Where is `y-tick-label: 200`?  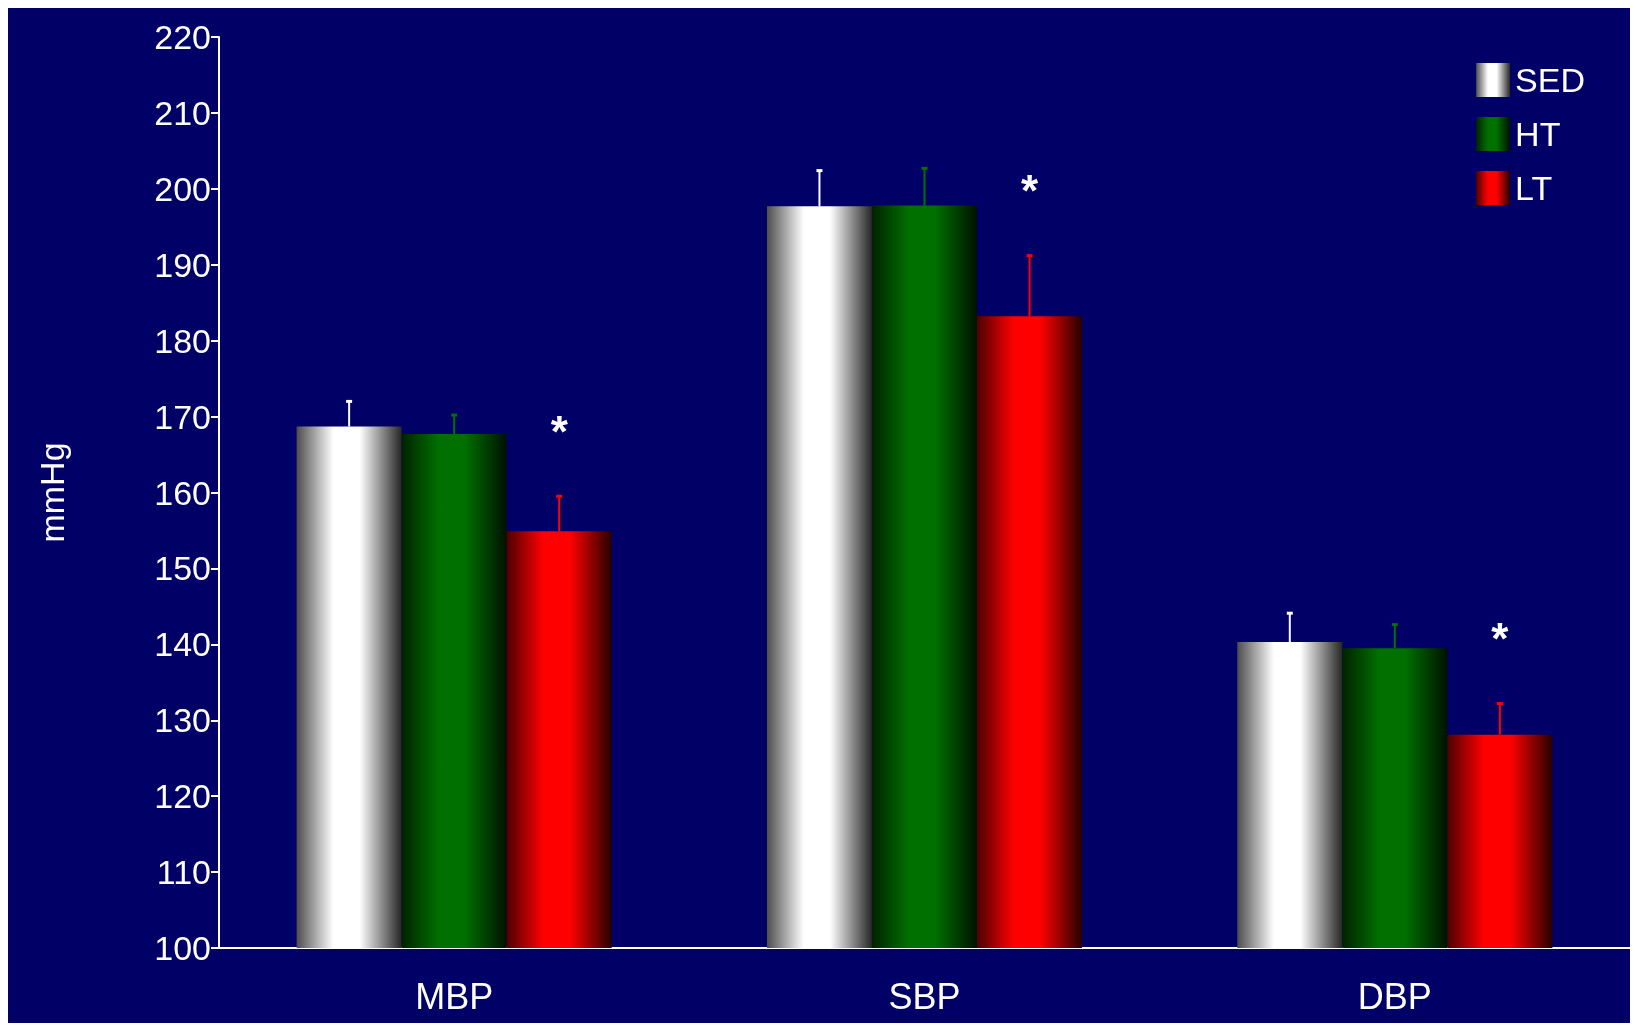 y-tick-label: 200 is located at coordinates (182, 188).